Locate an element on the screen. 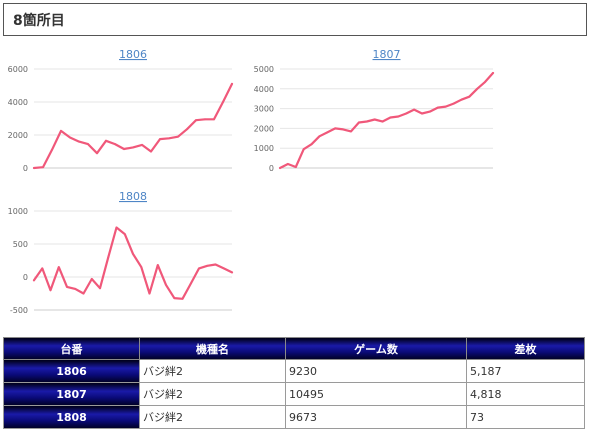 This screenshot has width=591, height=434. y-tick-label: -500 is located at coordinates (19, 310).